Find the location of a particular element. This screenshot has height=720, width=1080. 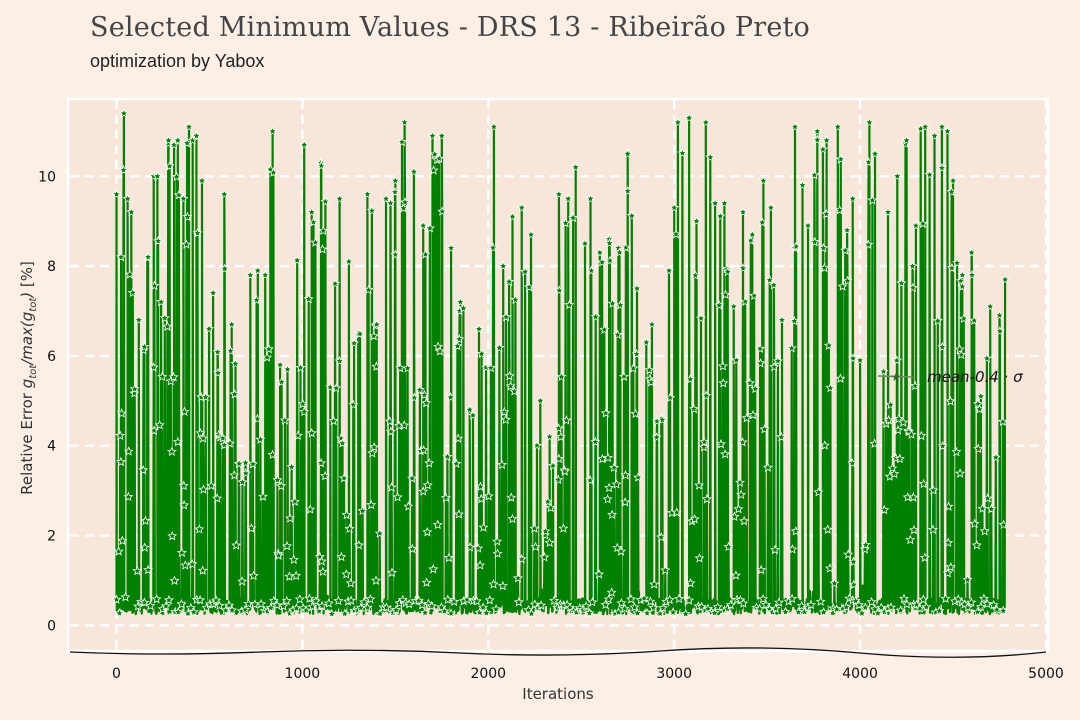

legend-label: mean-0.4 · σ is located at coordinates (975, 377).